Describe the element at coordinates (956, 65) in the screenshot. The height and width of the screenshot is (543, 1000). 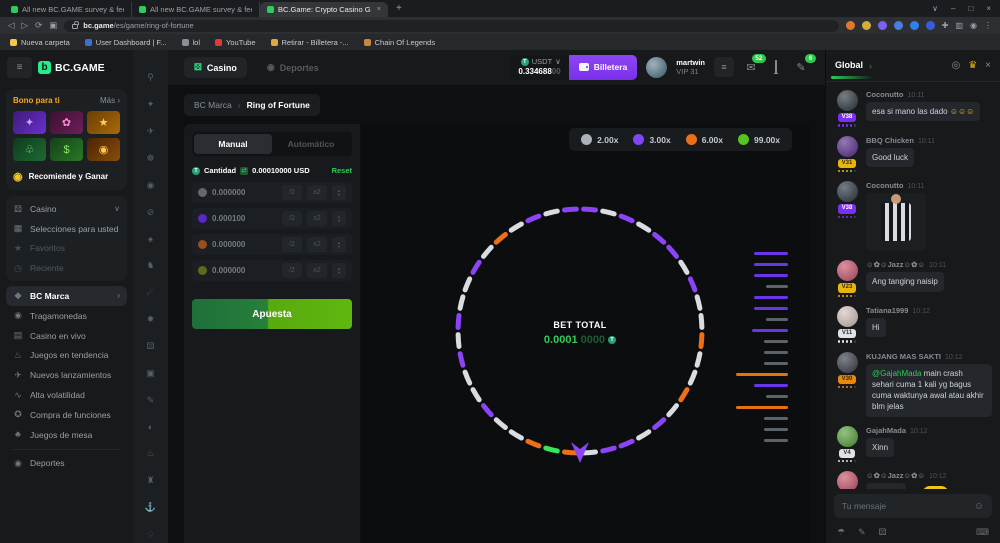
I see `chat-rules-icon: ◎` at that location.